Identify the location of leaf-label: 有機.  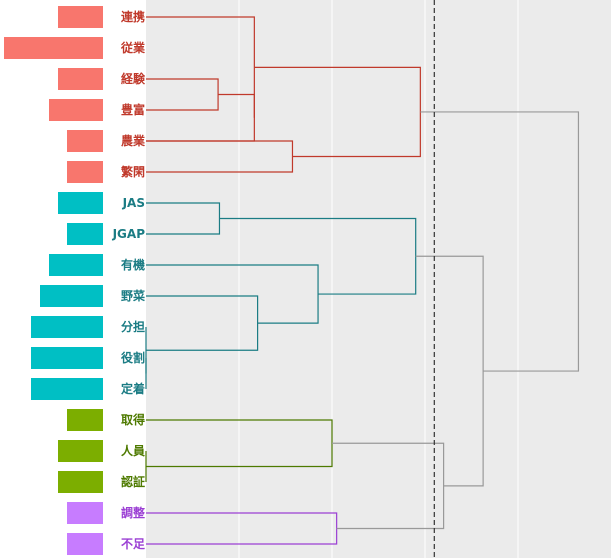
(133, 264).